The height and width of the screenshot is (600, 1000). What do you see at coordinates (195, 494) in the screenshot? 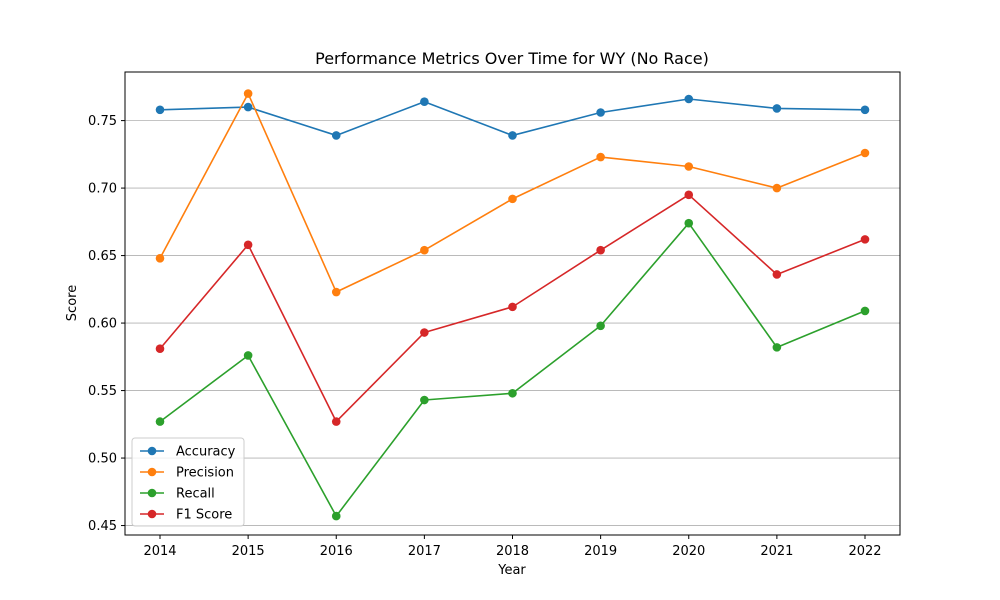
I see `legend-label: Recall` at bounding box center [195, 494].